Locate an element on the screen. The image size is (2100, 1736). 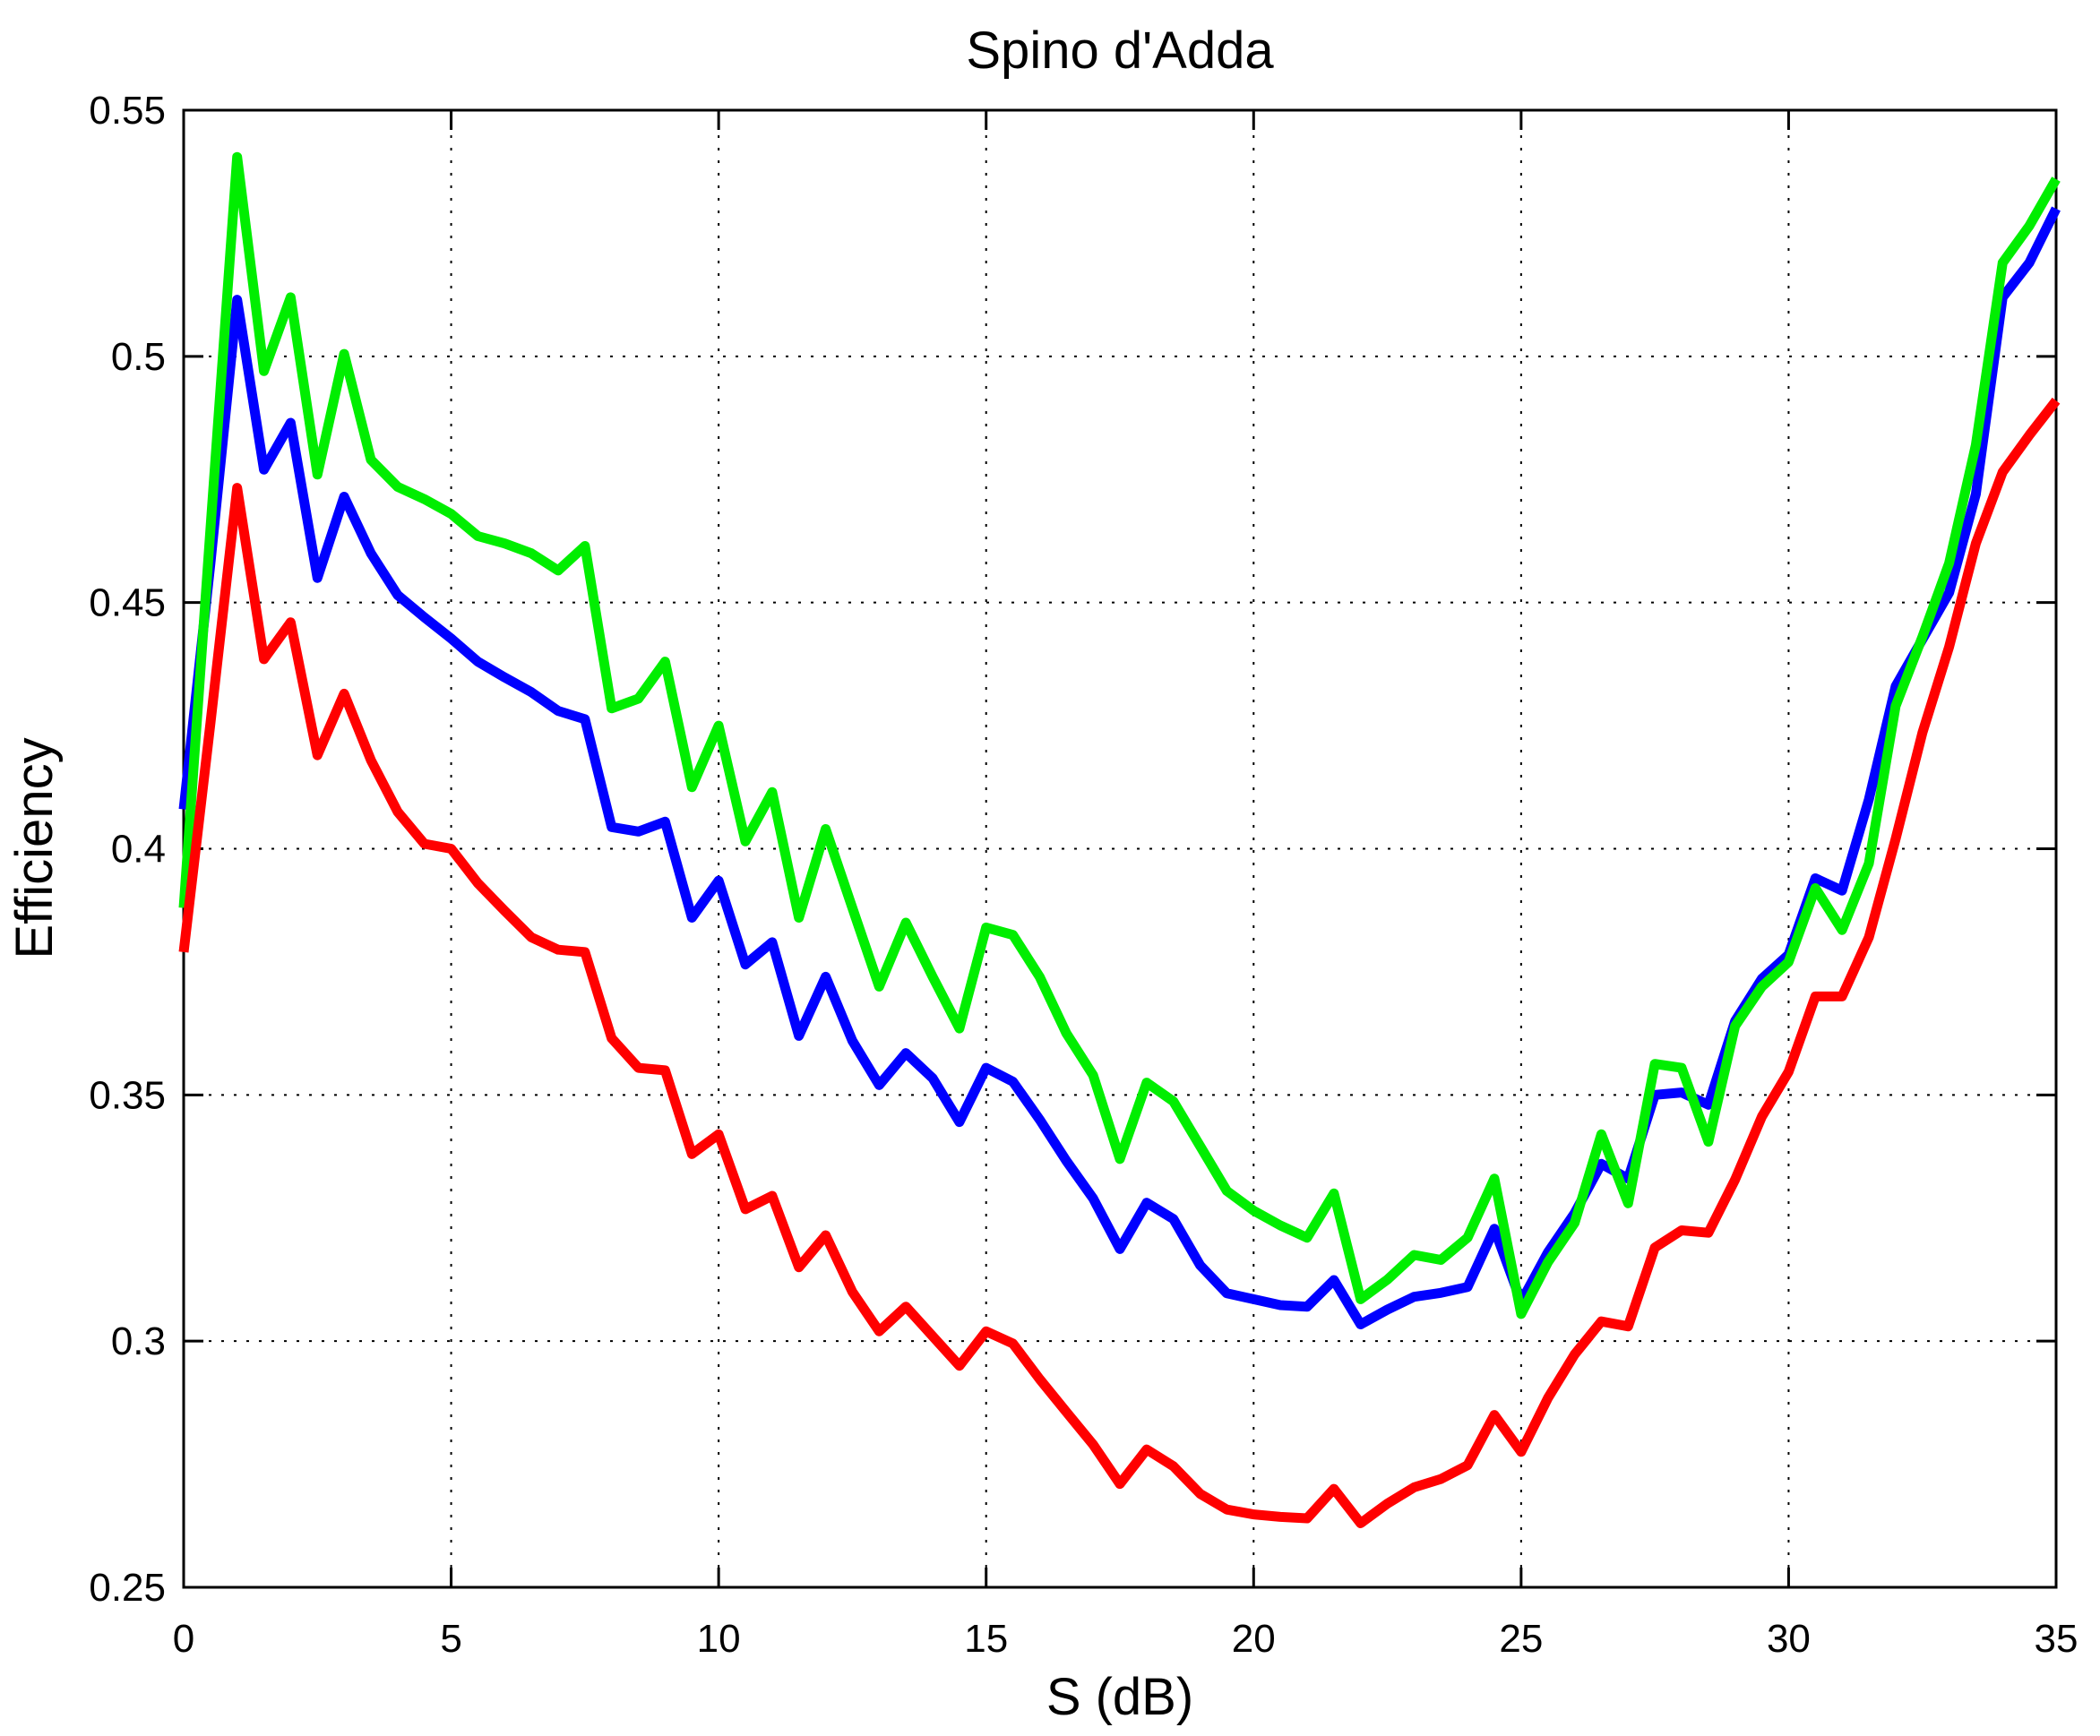
y-tick-label: 0.35 is located at coordinates (127, 1095).